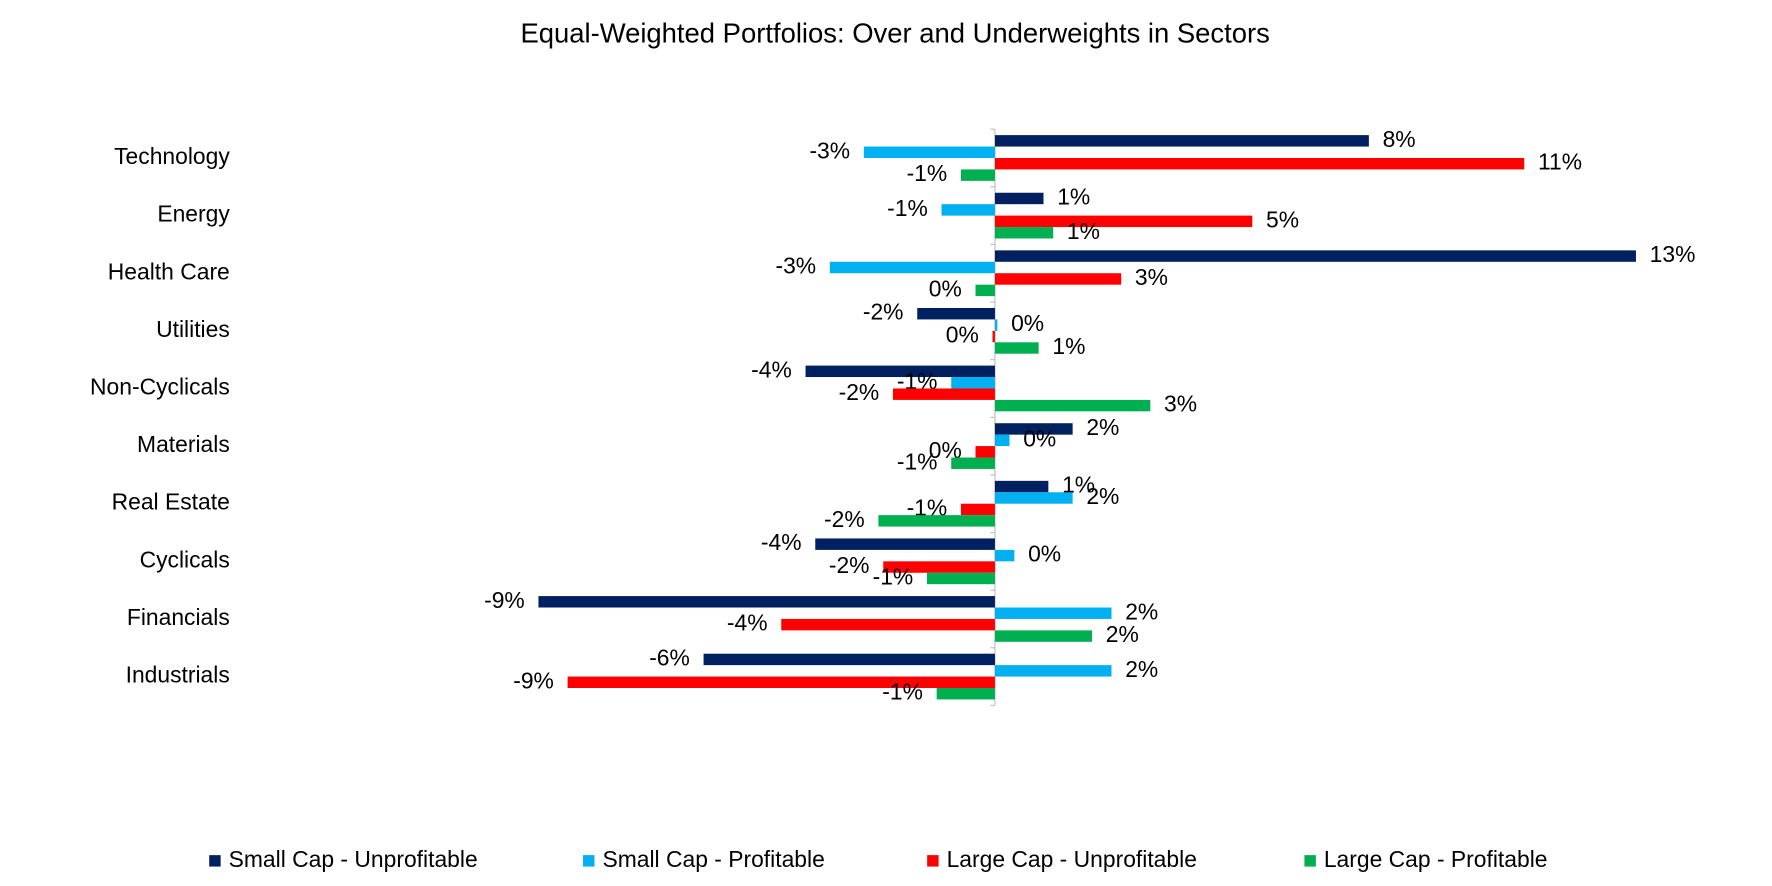  I want to click on legend-label: Small Cap - Unprofitable, so click(353, 859).